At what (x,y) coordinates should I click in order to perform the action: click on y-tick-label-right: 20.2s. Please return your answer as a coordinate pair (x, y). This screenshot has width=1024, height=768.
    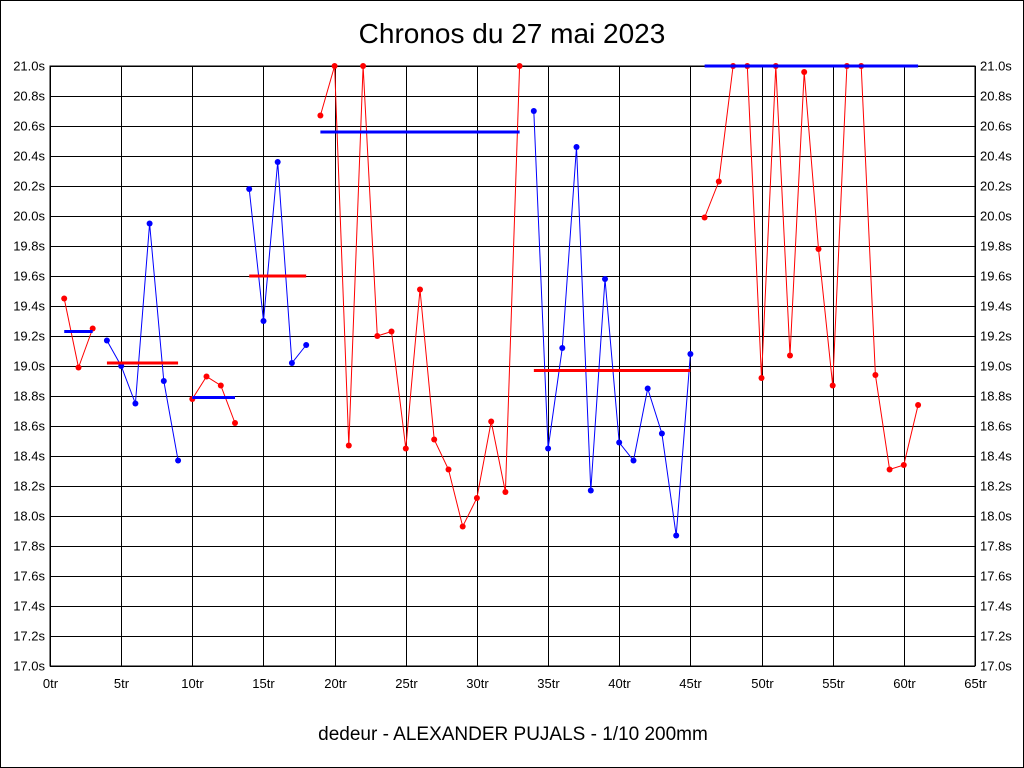
    Looking at the image, I should click on (996, 186).